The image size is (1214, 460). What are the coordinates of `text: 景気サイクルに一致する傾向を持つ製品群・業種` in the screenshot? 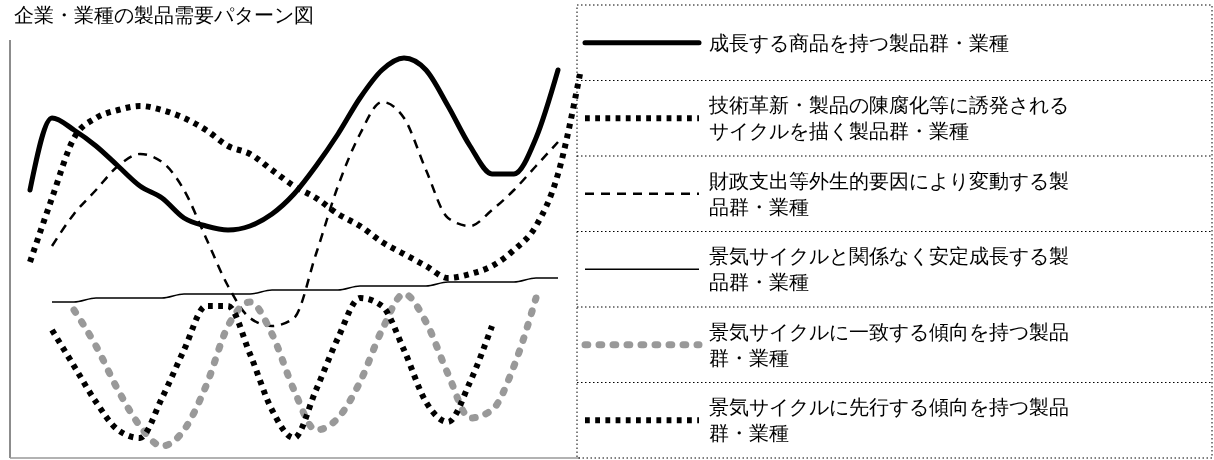 It's located at (889, 344).